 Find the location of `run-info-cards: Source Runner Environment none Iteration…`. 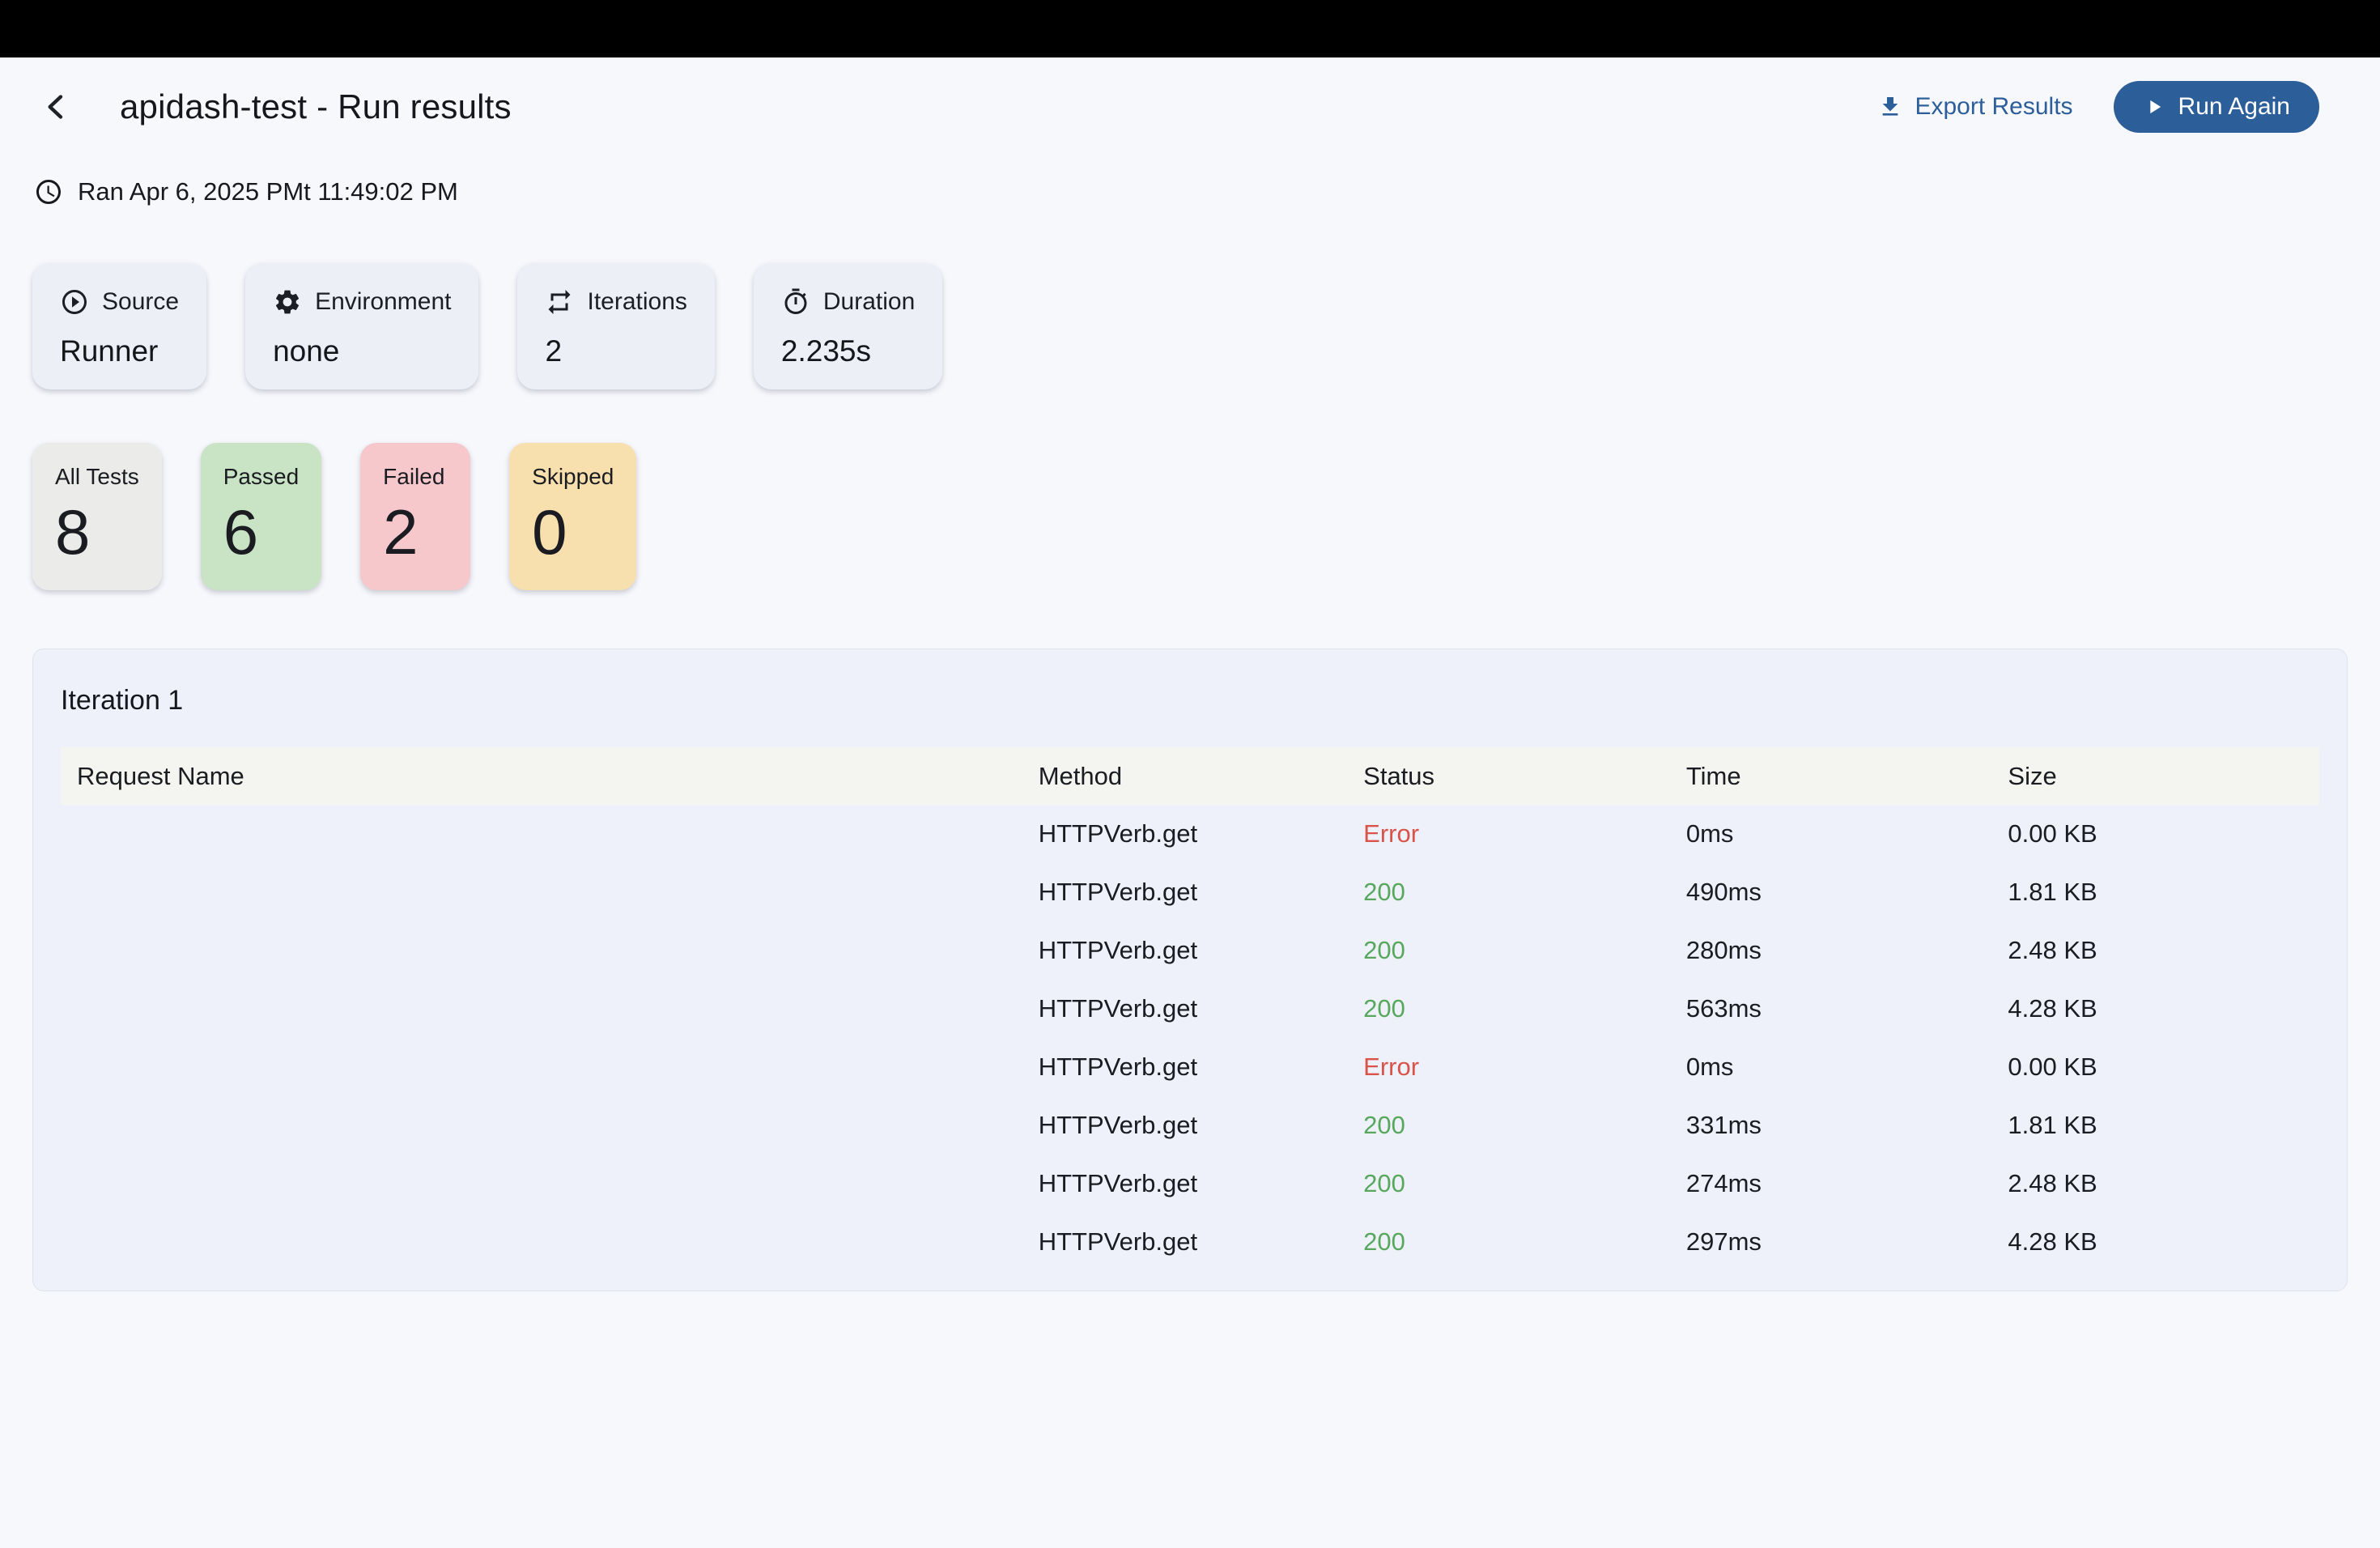

run-info-cards: Source Runner Environment none Iteration… is located at coordinates (1206, 326).